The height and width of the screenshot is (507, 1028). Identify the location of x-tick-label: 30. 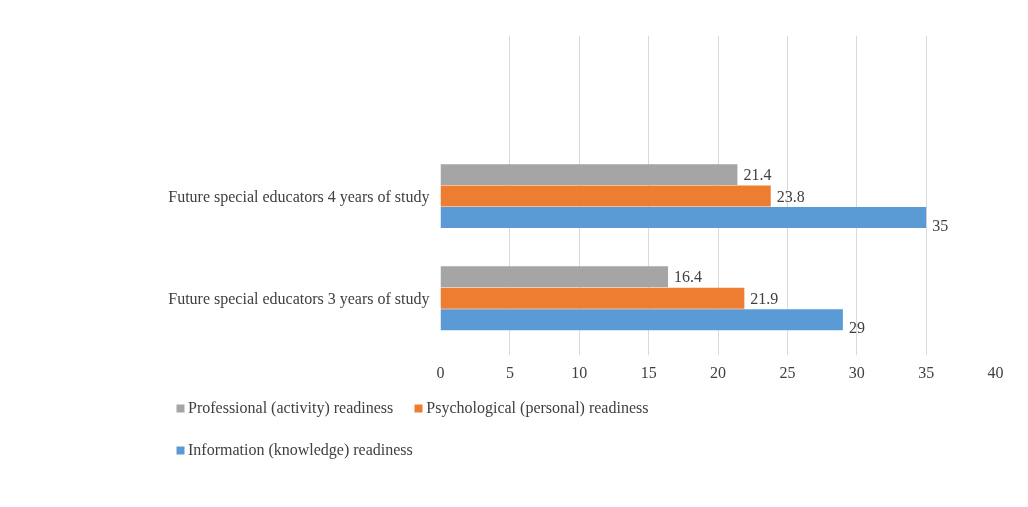
(856, 372).